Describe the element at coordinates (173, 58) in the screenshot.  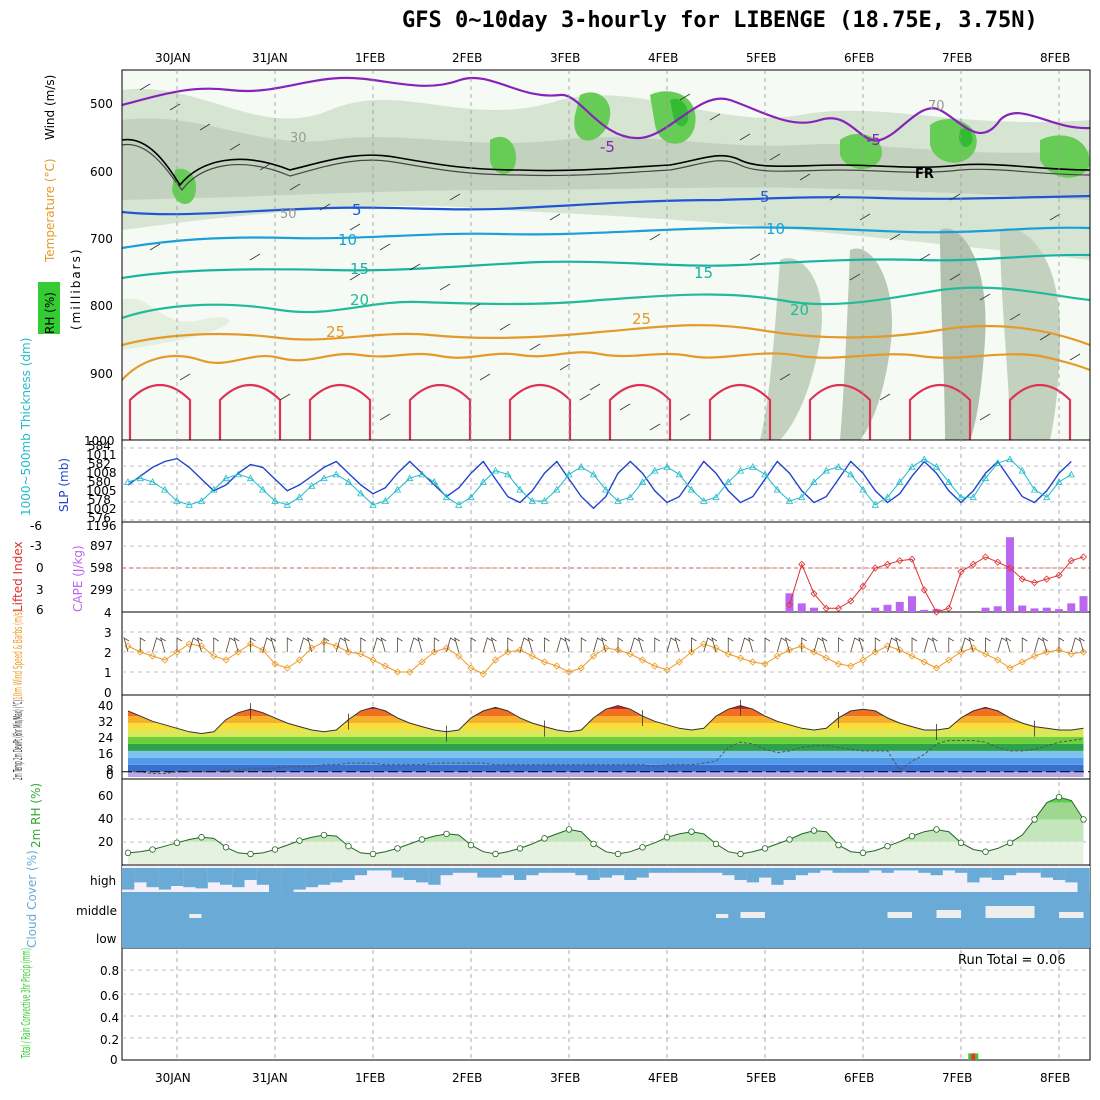
I see `date-top-0: 30JAN` at that location.